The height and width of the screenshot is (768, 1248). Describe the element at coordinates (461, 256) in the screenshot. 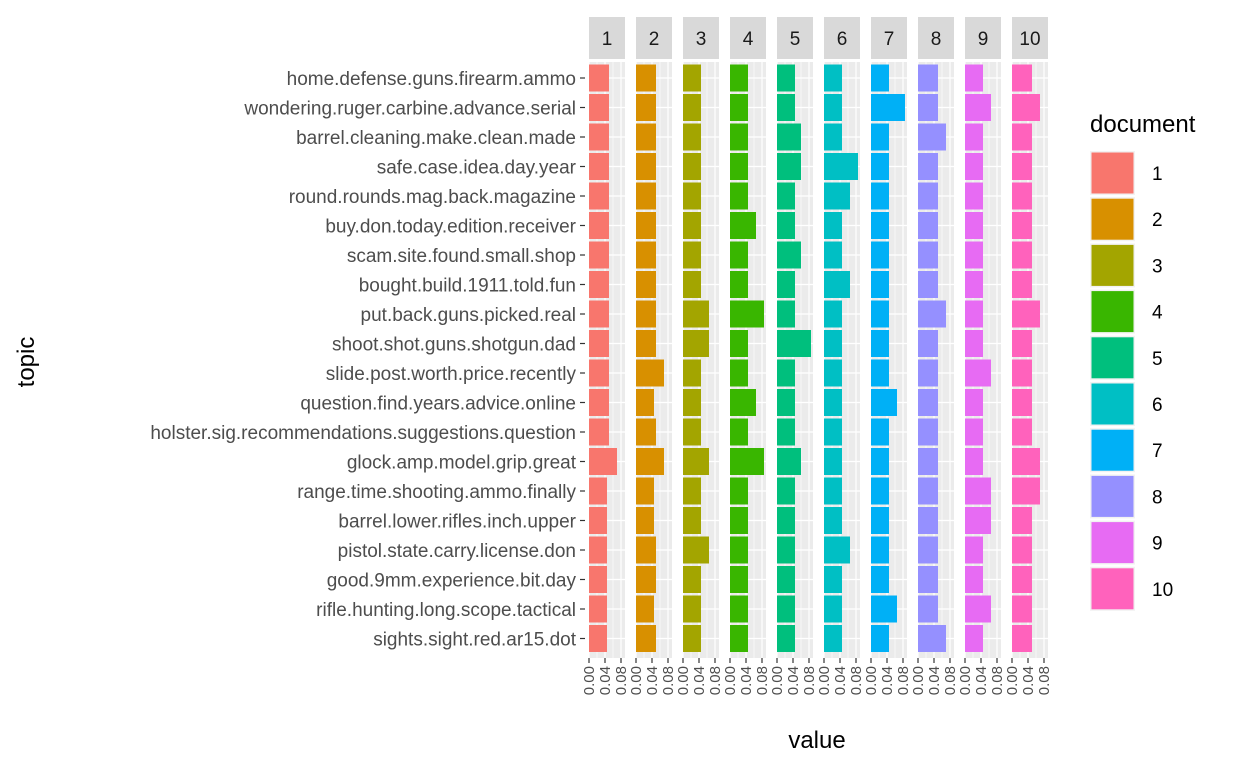

I see `topic-label: scam.site.found.small.shop` at that location.